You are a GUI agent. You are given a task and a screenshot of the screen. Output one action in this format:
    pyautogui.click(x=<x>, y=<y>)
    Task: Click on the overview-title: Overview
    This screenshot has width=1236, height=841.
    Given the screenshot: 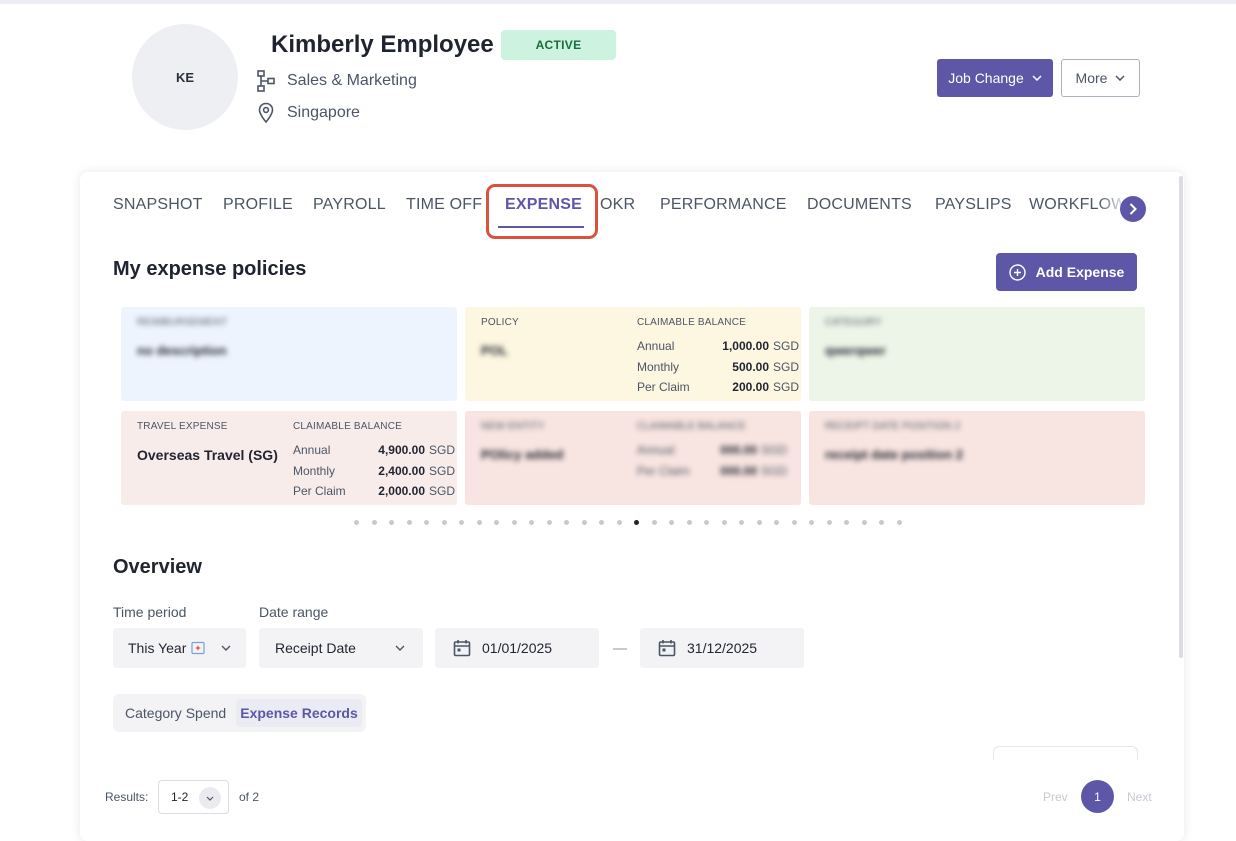 What is the action you would take?
    pyautogui.click(x=157, y=567)
    